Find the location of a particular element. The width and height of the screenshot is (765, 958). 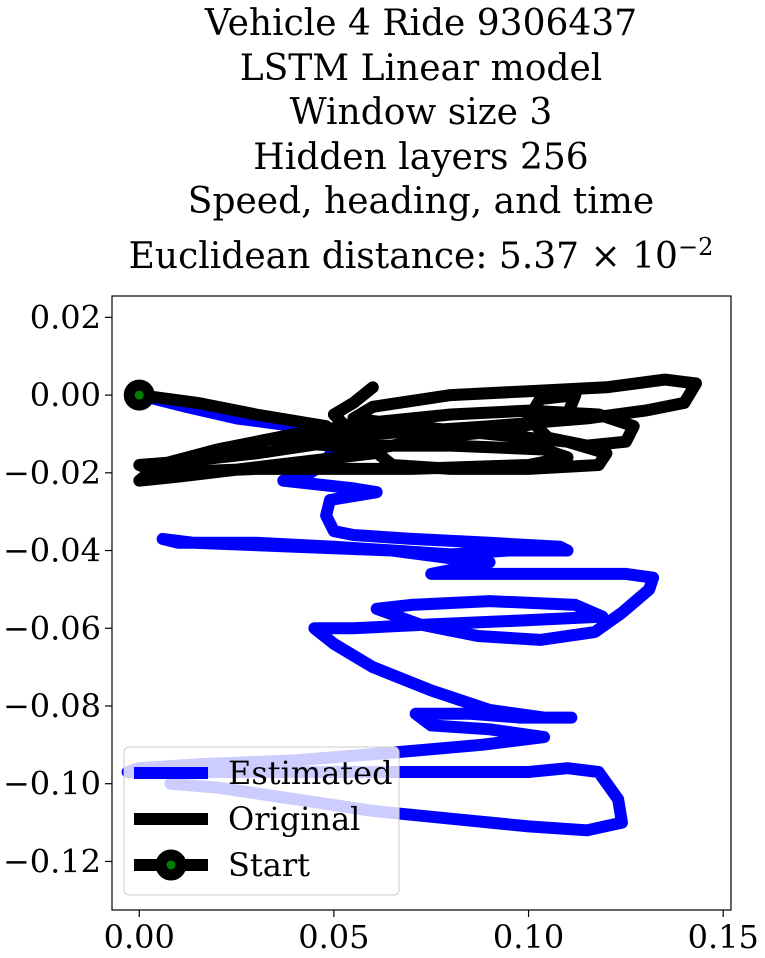

y-tick-label: −0.08 is located at coordinates (52, 706).